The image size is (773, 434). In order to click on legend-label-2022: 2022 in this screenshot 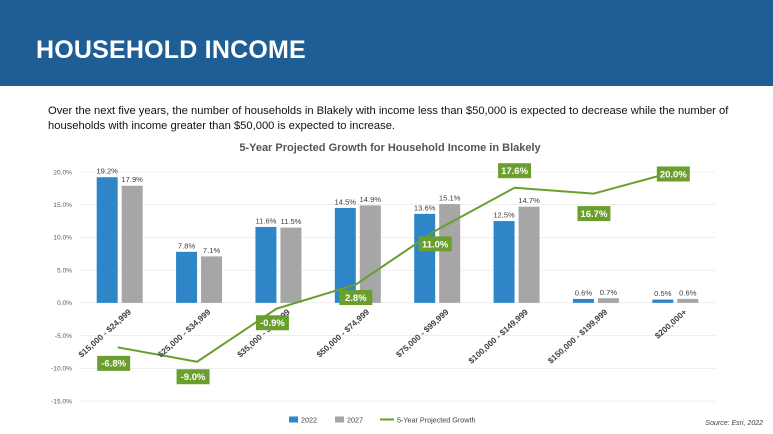, I will do `click(309, 420)`.